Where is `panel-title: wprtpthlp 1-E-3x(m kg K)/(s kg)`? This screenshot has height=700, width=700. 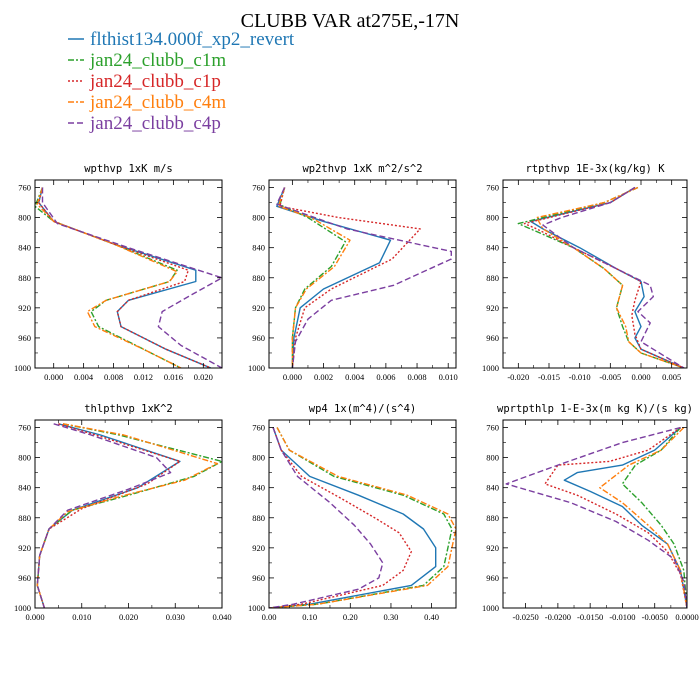 panel-title: wprtpthlp 1-E-3x(m kg K)/(s kg) is located at coordinates (595, 409).